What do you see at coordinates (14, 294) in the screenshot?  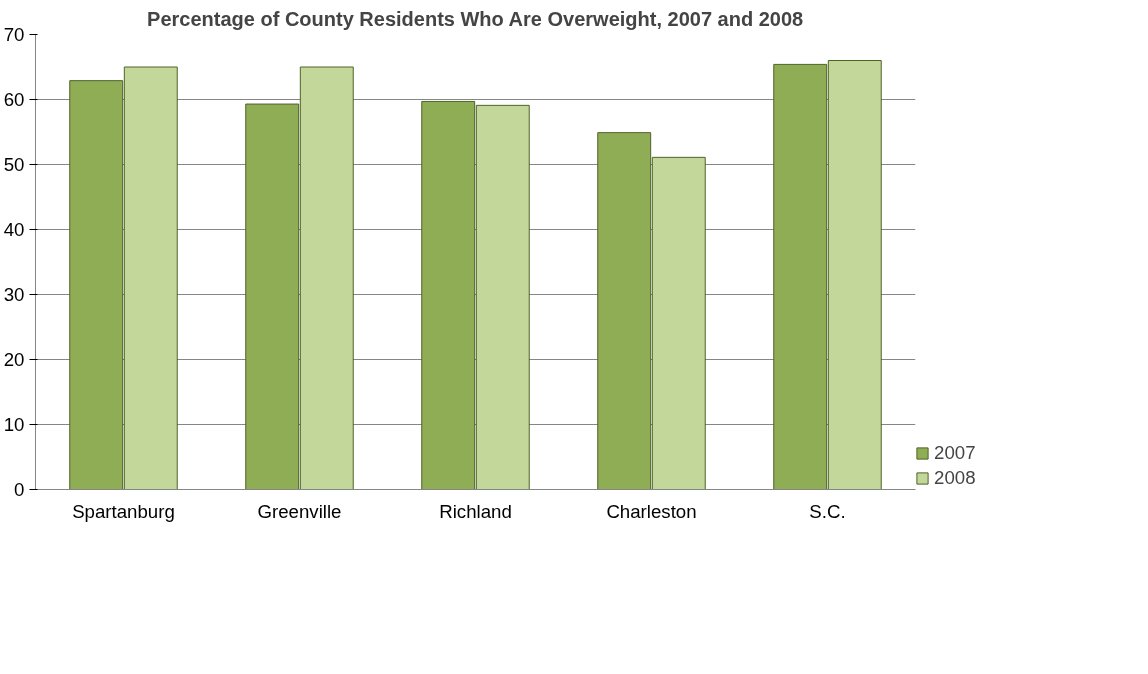 I see `y-tick-label: 30` at bounding box center [14, 294].